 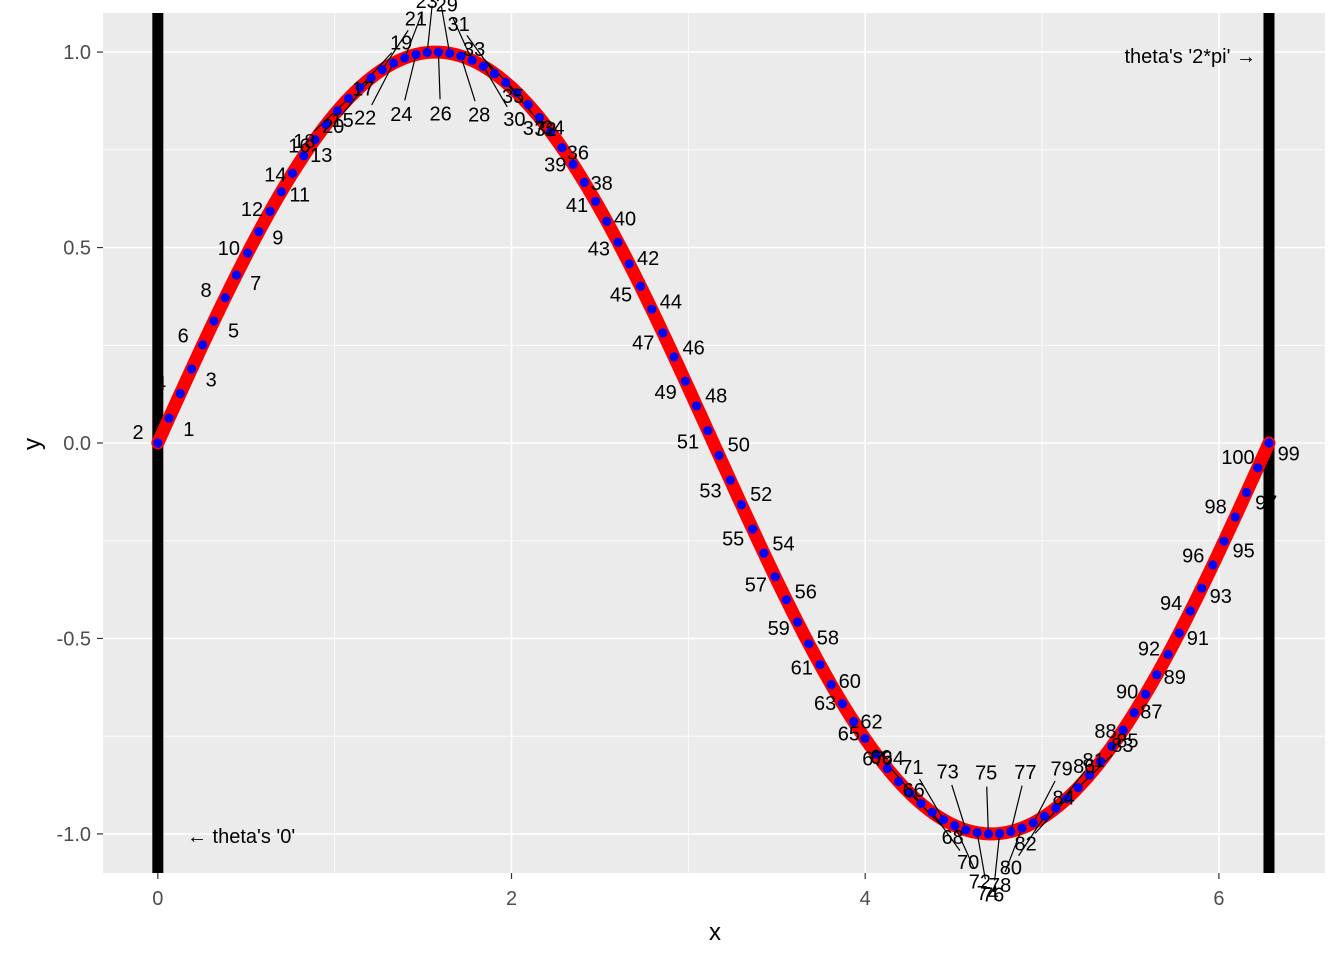 I want to click on point-label: 52, so click(x=761, y=495).